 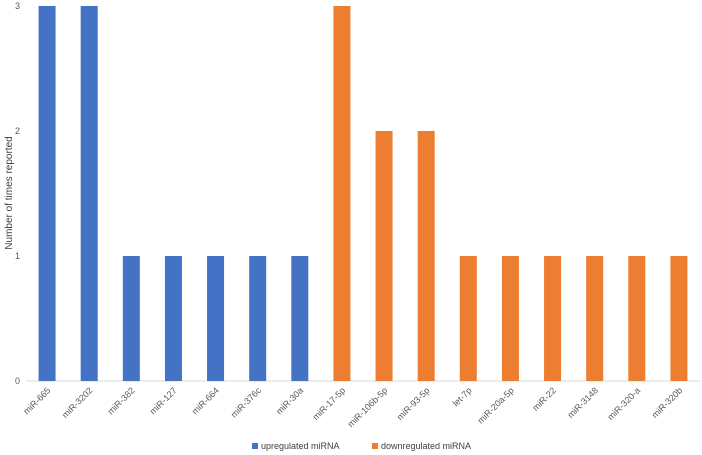 I want to click on legend-label: upregulated miRNA, so click(x=300, y=446).